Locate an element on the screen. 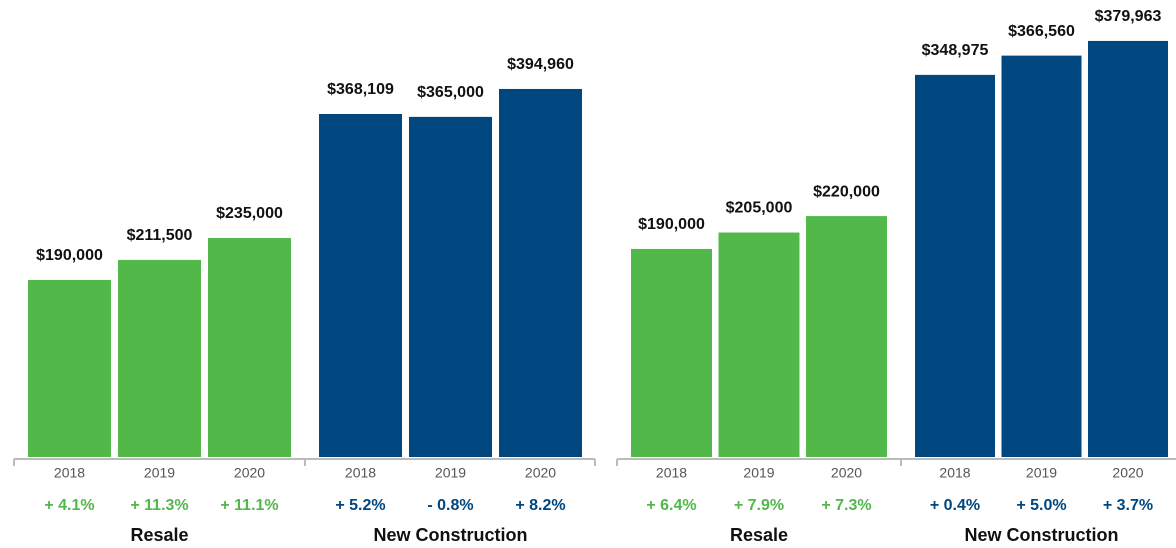  change-label: + 11.3% is located at coordinates (159, 505).